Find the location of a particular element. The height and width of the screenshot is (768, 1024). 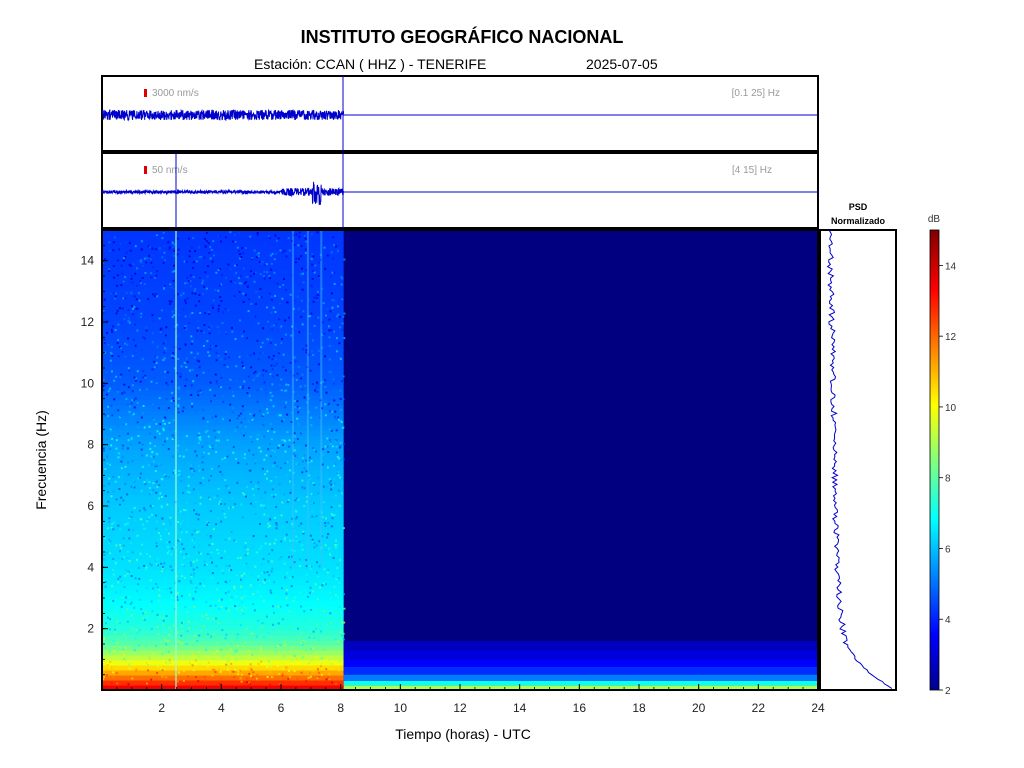

y-tick-label: 10 is located at coordinates (88, 383).